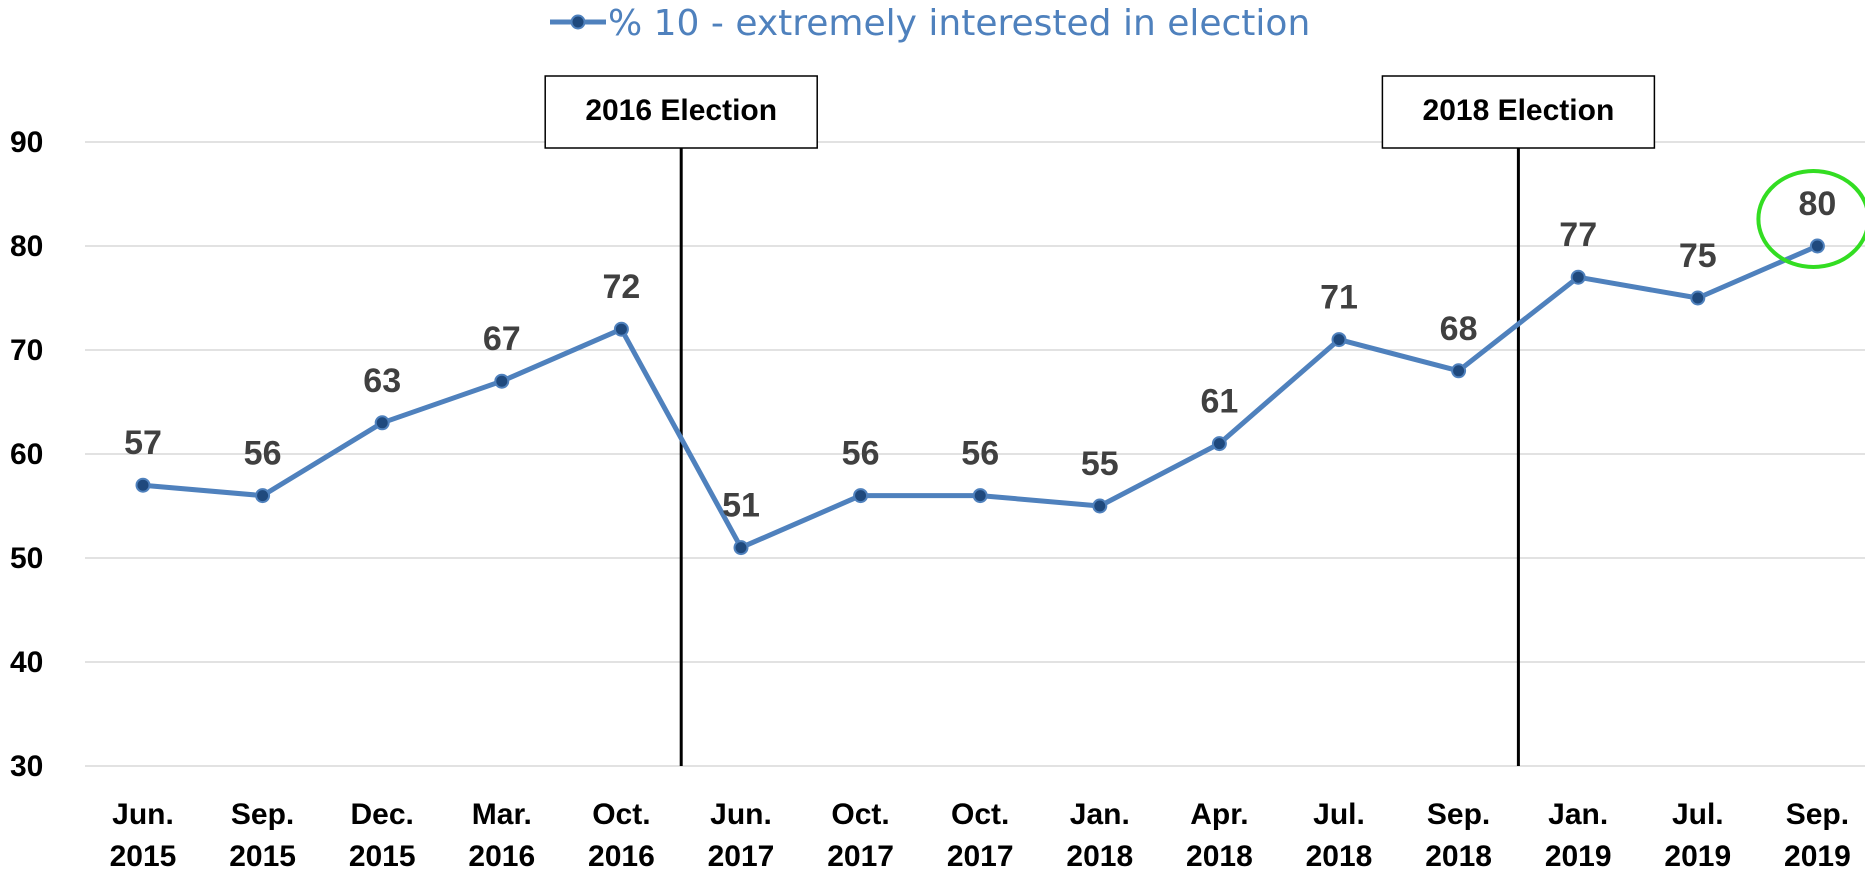  What do you see at coordinates (1219, 835) in the screenshot?
I see `x-tick-label: Apr. 2018` at bounding box center [1219, 835].